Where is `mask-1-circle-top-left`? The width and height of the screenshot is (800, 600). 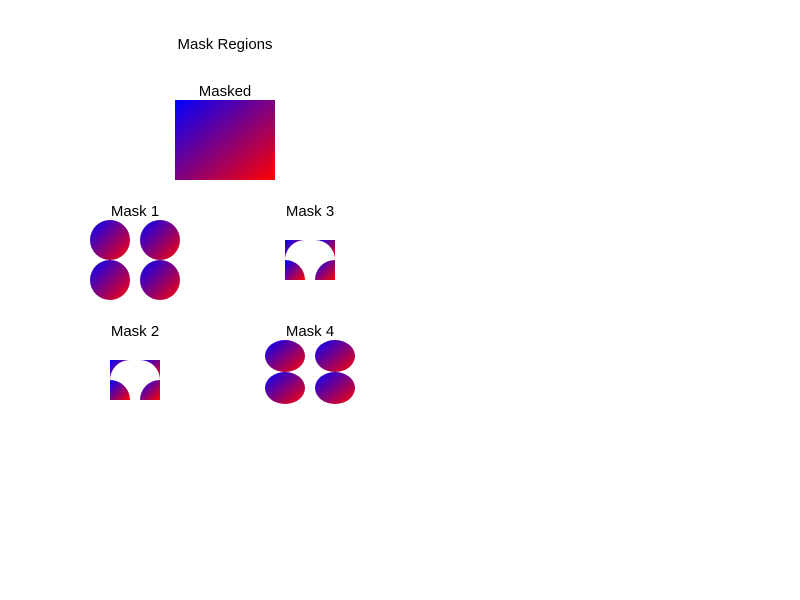 mask-1-circle-top-left is located at coordinates (110, 240).